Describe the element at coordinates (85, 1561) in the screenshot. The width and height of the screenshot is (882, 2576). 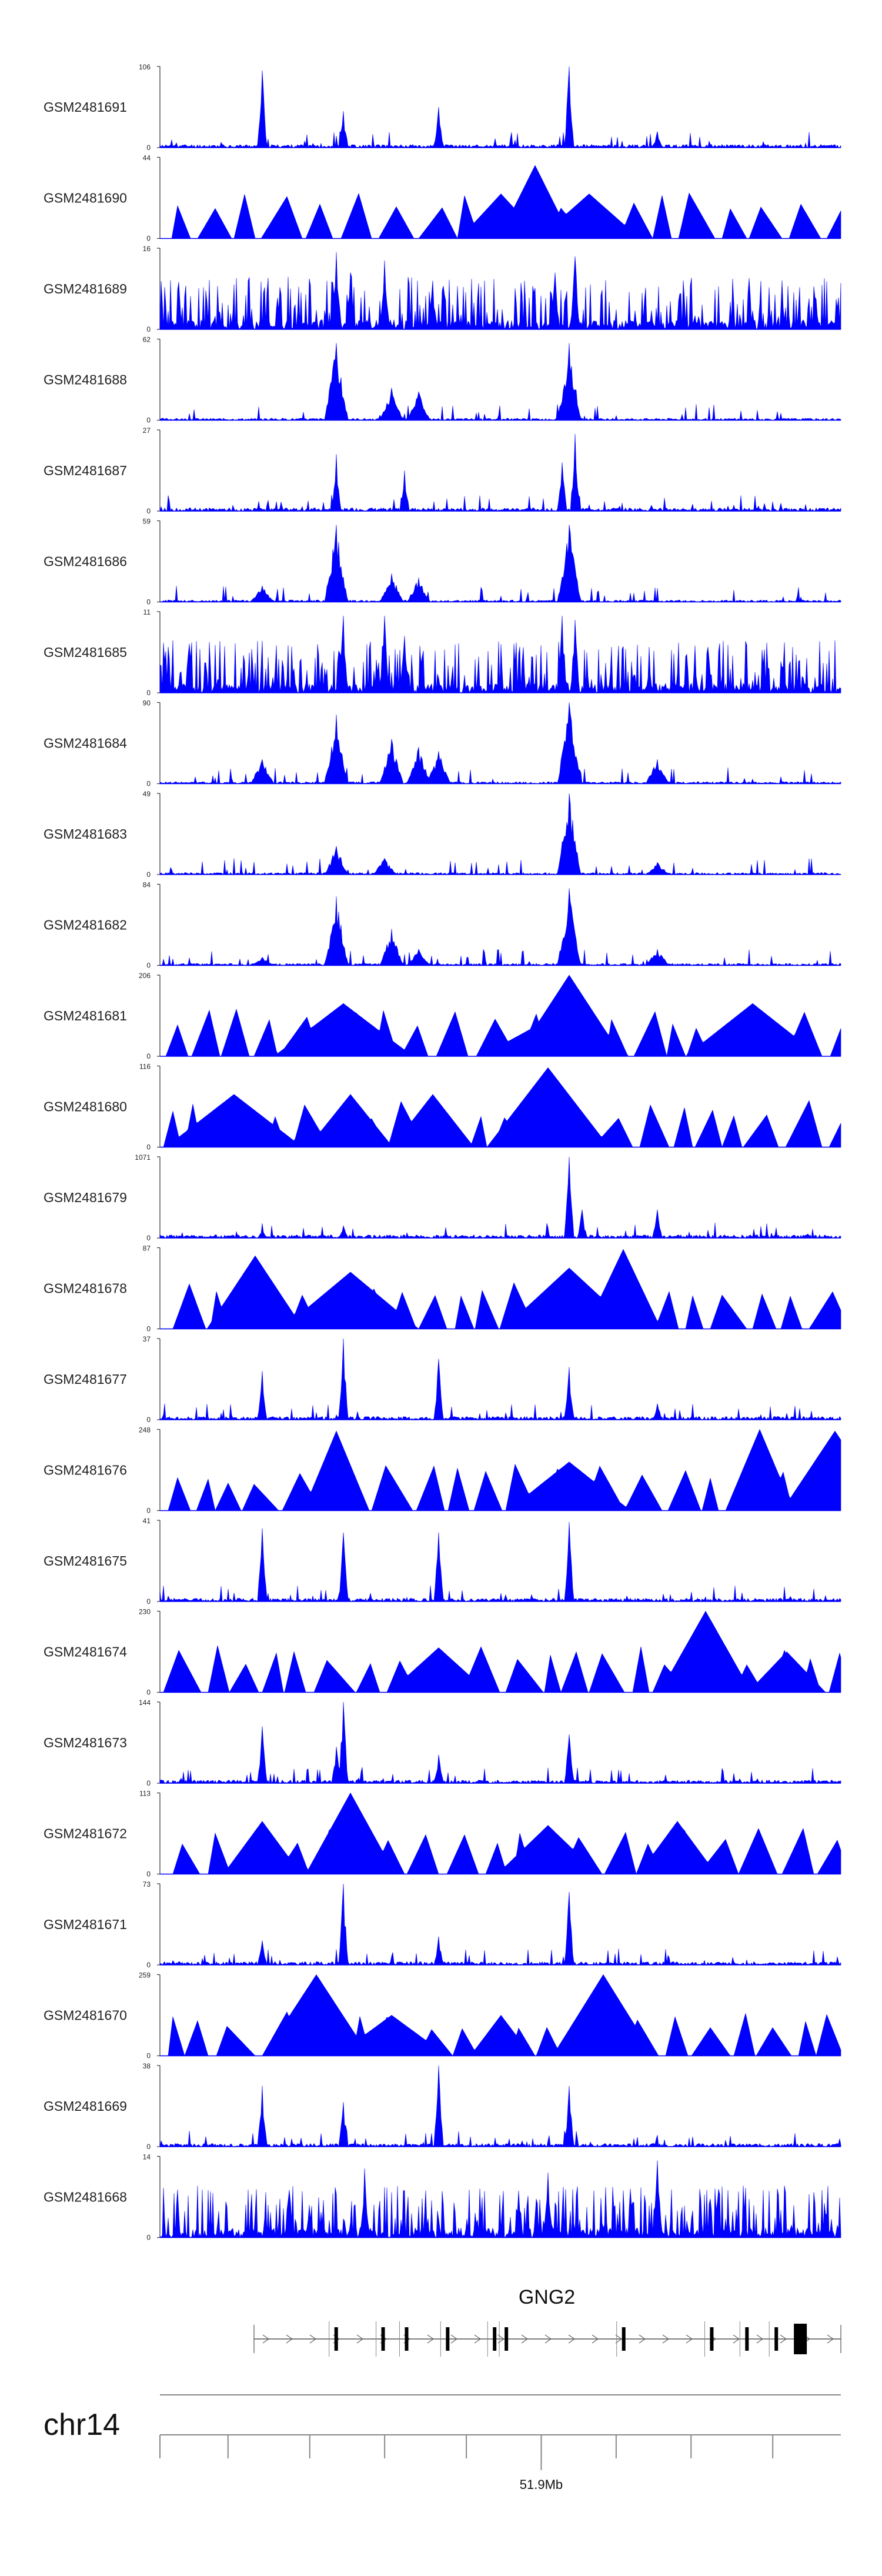
I see `track-label: GSM2481675` at that location.